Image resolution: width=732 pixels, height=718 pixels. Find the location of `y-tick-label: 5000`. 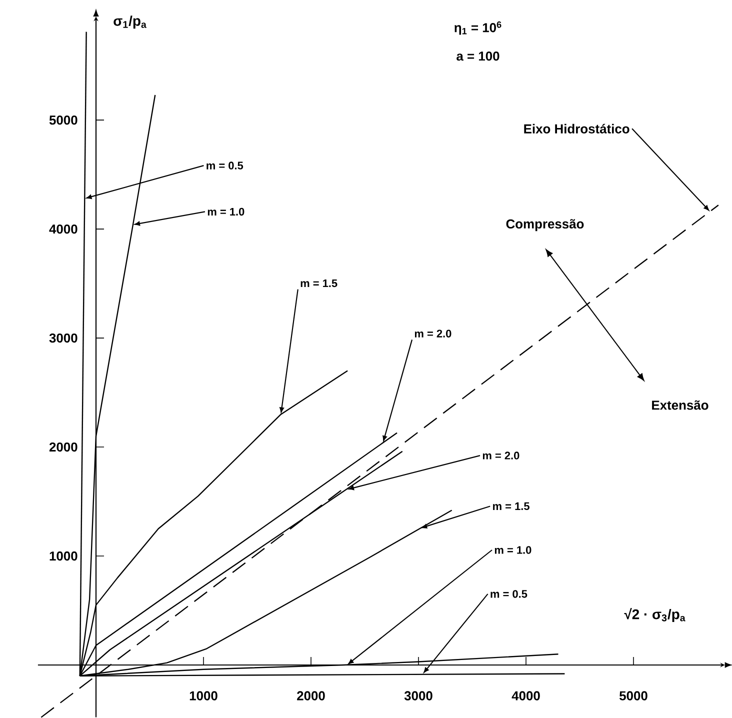

y-tick-label: 5000 is located at coordinates (63, 120).